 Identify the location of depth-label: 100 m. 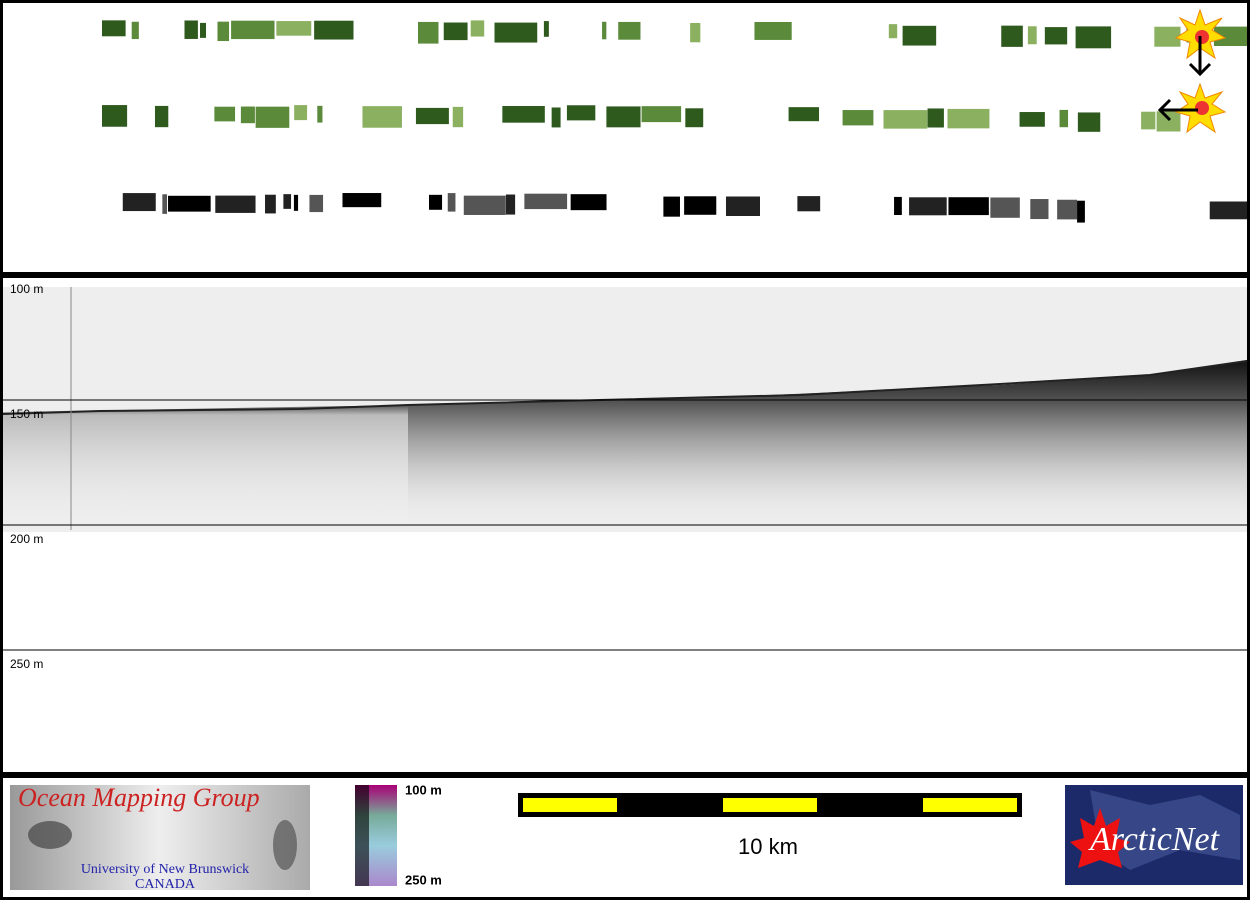
(26, 289).